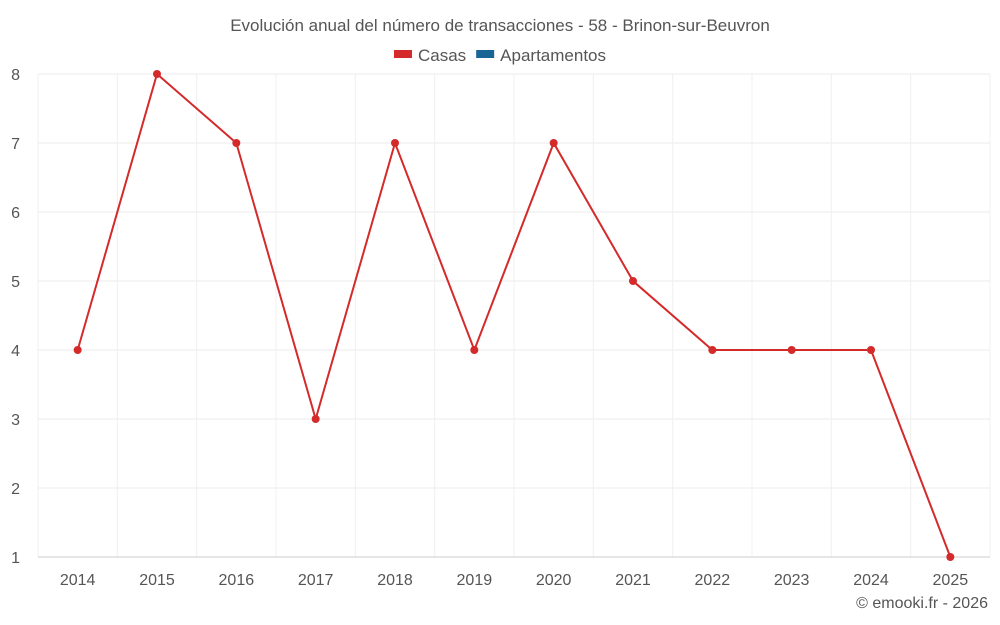  I want to click on y-tick-label-6: 6, so click(15, 213).